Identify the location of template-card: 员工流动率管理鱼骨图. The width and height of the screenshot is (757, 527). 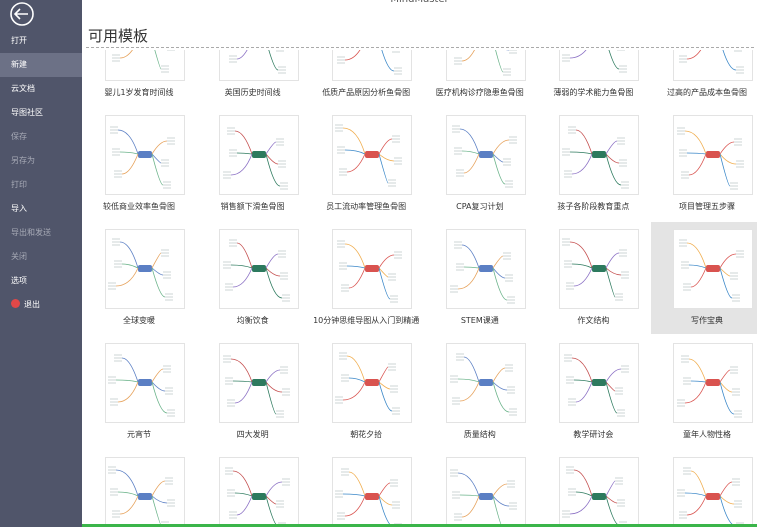
(366, 164).